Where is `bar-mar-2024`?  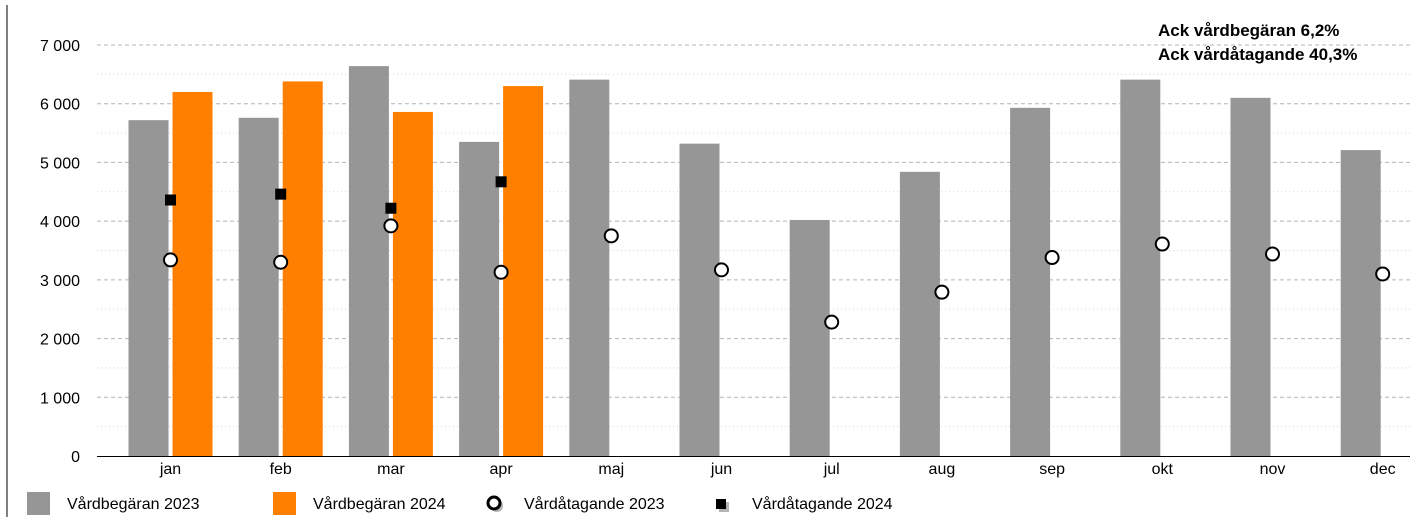 bar-mar-2024 is located at coordinates (412, 283).